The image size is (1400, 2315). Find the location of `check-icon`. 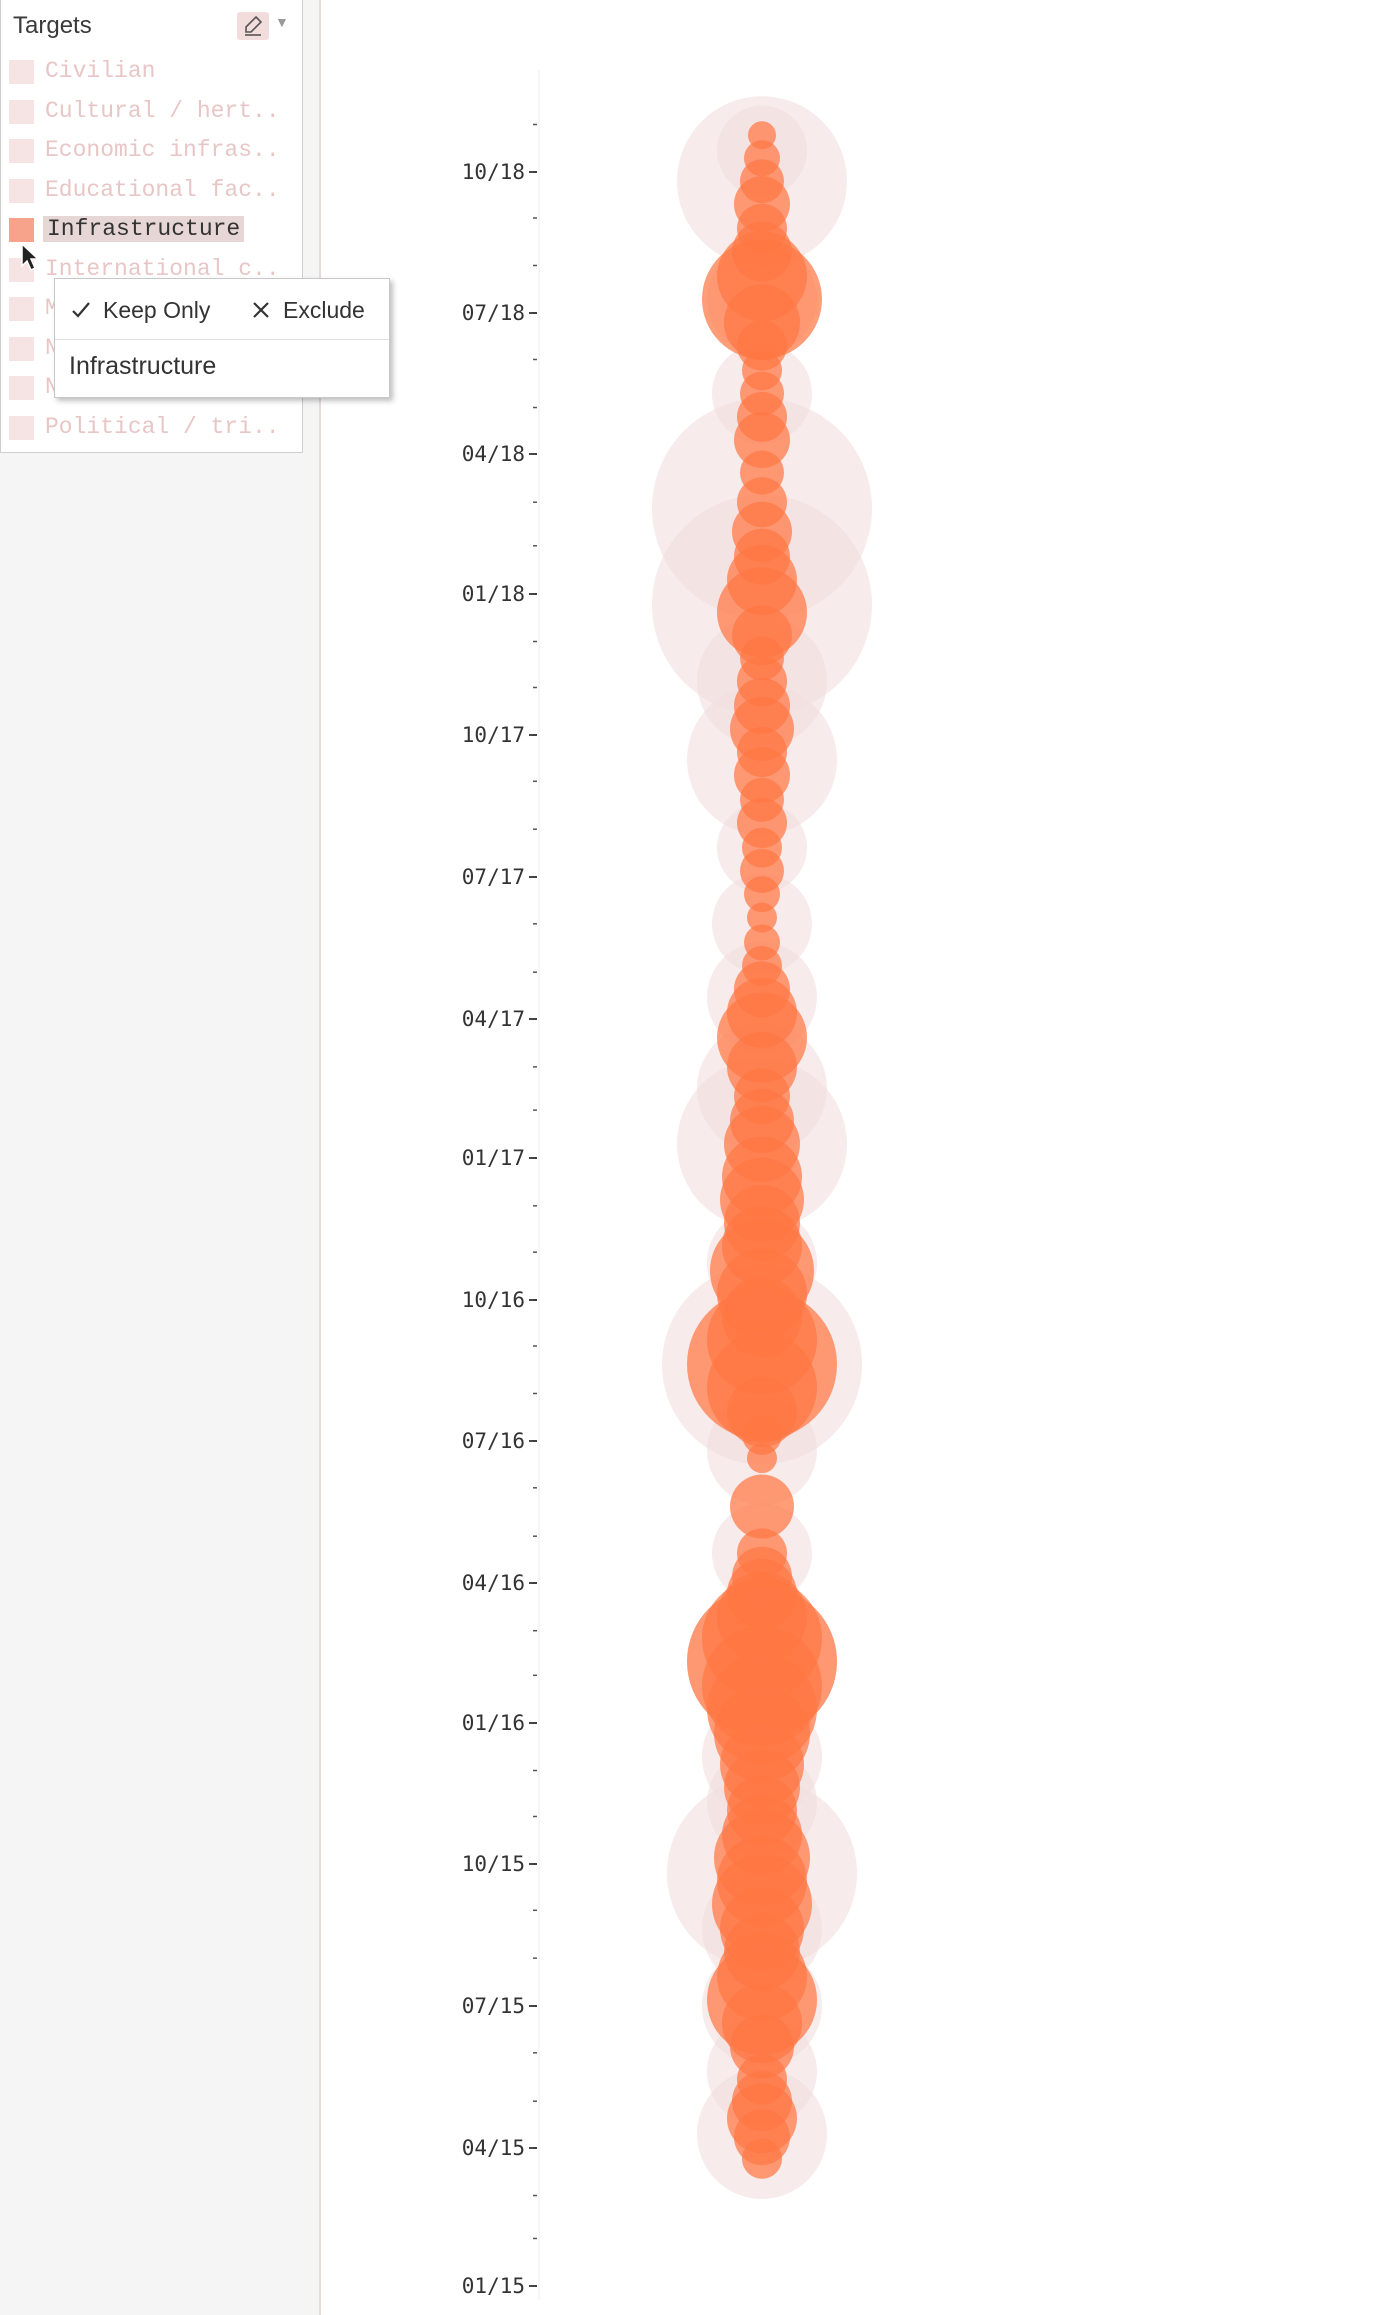

check-icon is located at coordinates (81, 310).